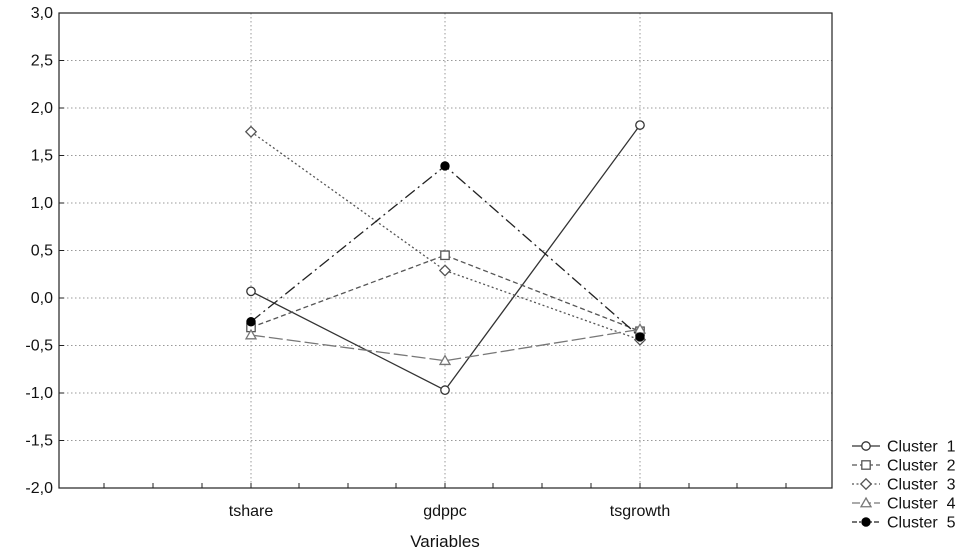 The width and height of the screenshot is (975, 556). Describe the element at coordinates (921, 447) in the screenshot. I see `legend-label: Cluster 1` at that location.